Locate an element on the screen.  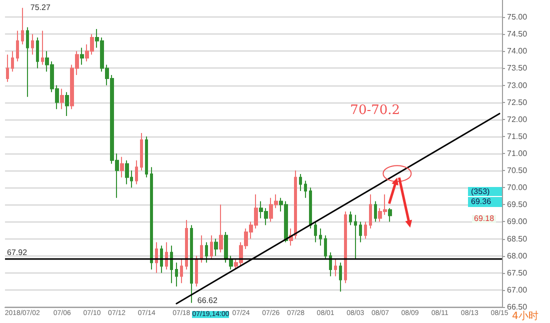
annotation: (353) is located at coordinates (485, 191).